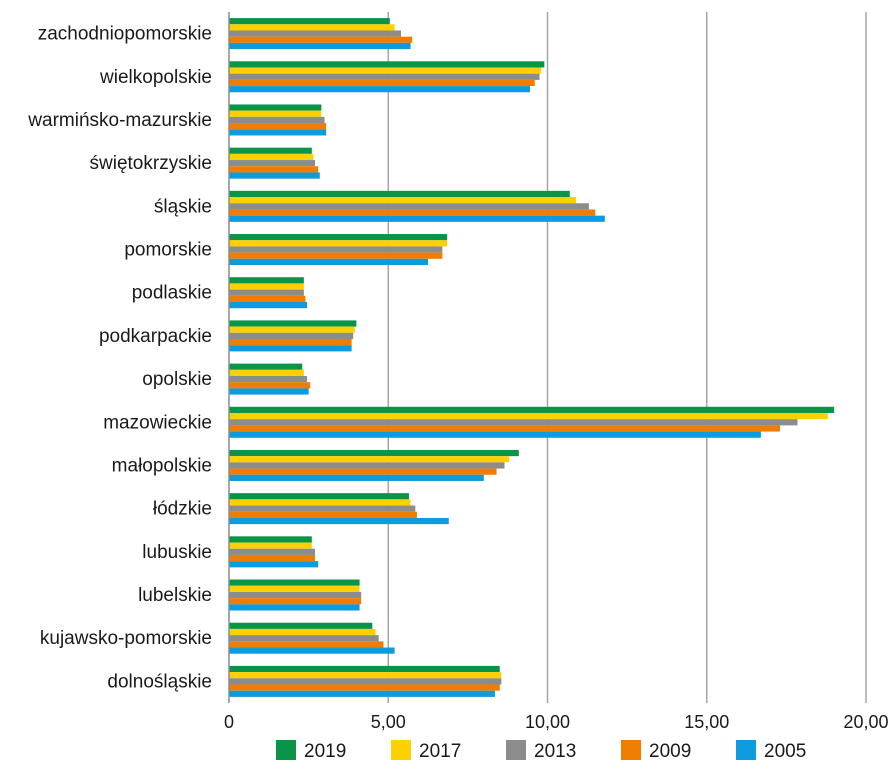 This screenshot has height=770, width=892. Describe the element at coordinates (157, 422) in the screenshot. I see `category-label: mazowieckie` at that location.